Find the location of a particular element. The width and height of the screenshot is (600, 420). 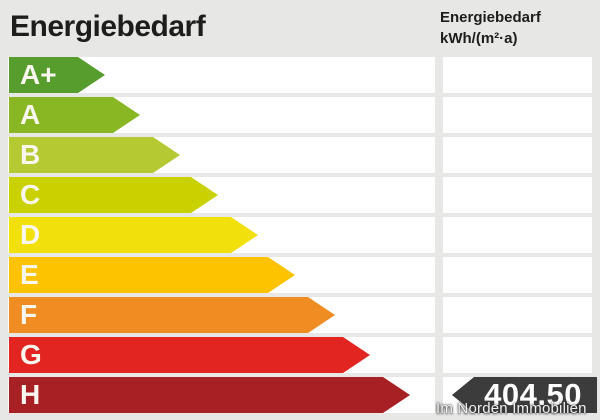

class-label: A+ is located at coordinates (38, 74).